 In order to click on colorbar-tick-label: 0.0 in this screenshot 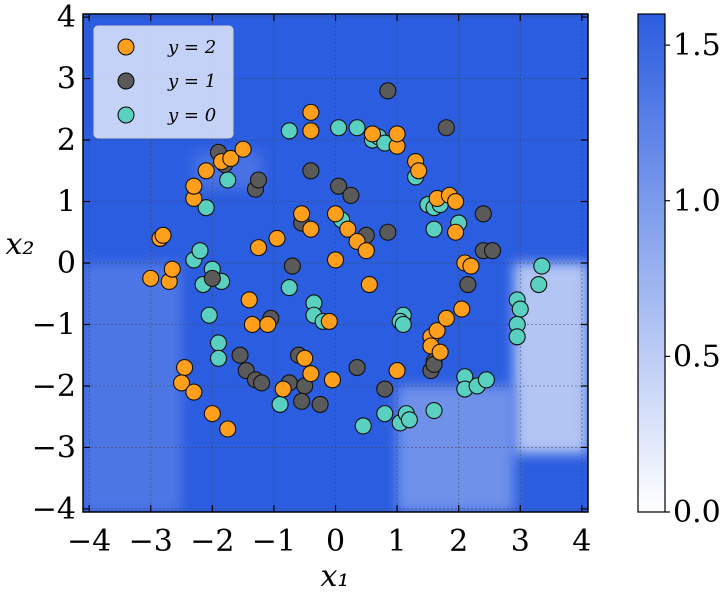, I will do `click(696, 512)`.